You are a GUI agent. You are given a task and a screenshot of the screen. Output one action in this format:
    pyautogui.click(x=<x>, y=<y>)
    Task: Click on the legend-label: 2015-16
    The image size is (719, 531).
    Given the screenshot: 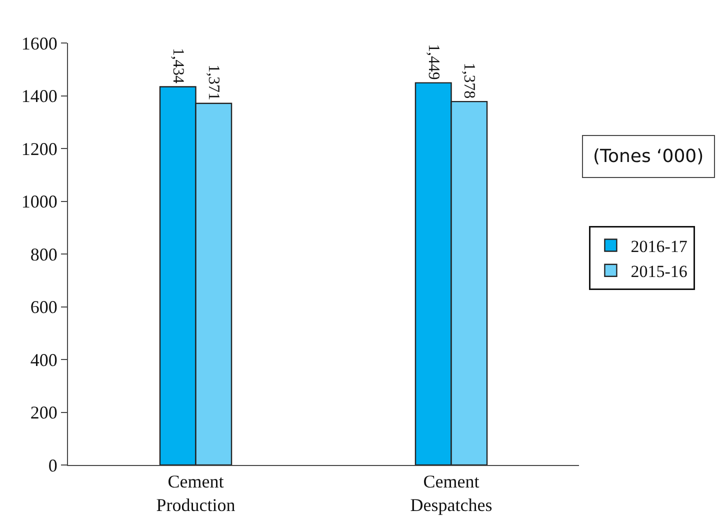 What is the action you would take?
    pyautogui.click(x=659, y=271)
    